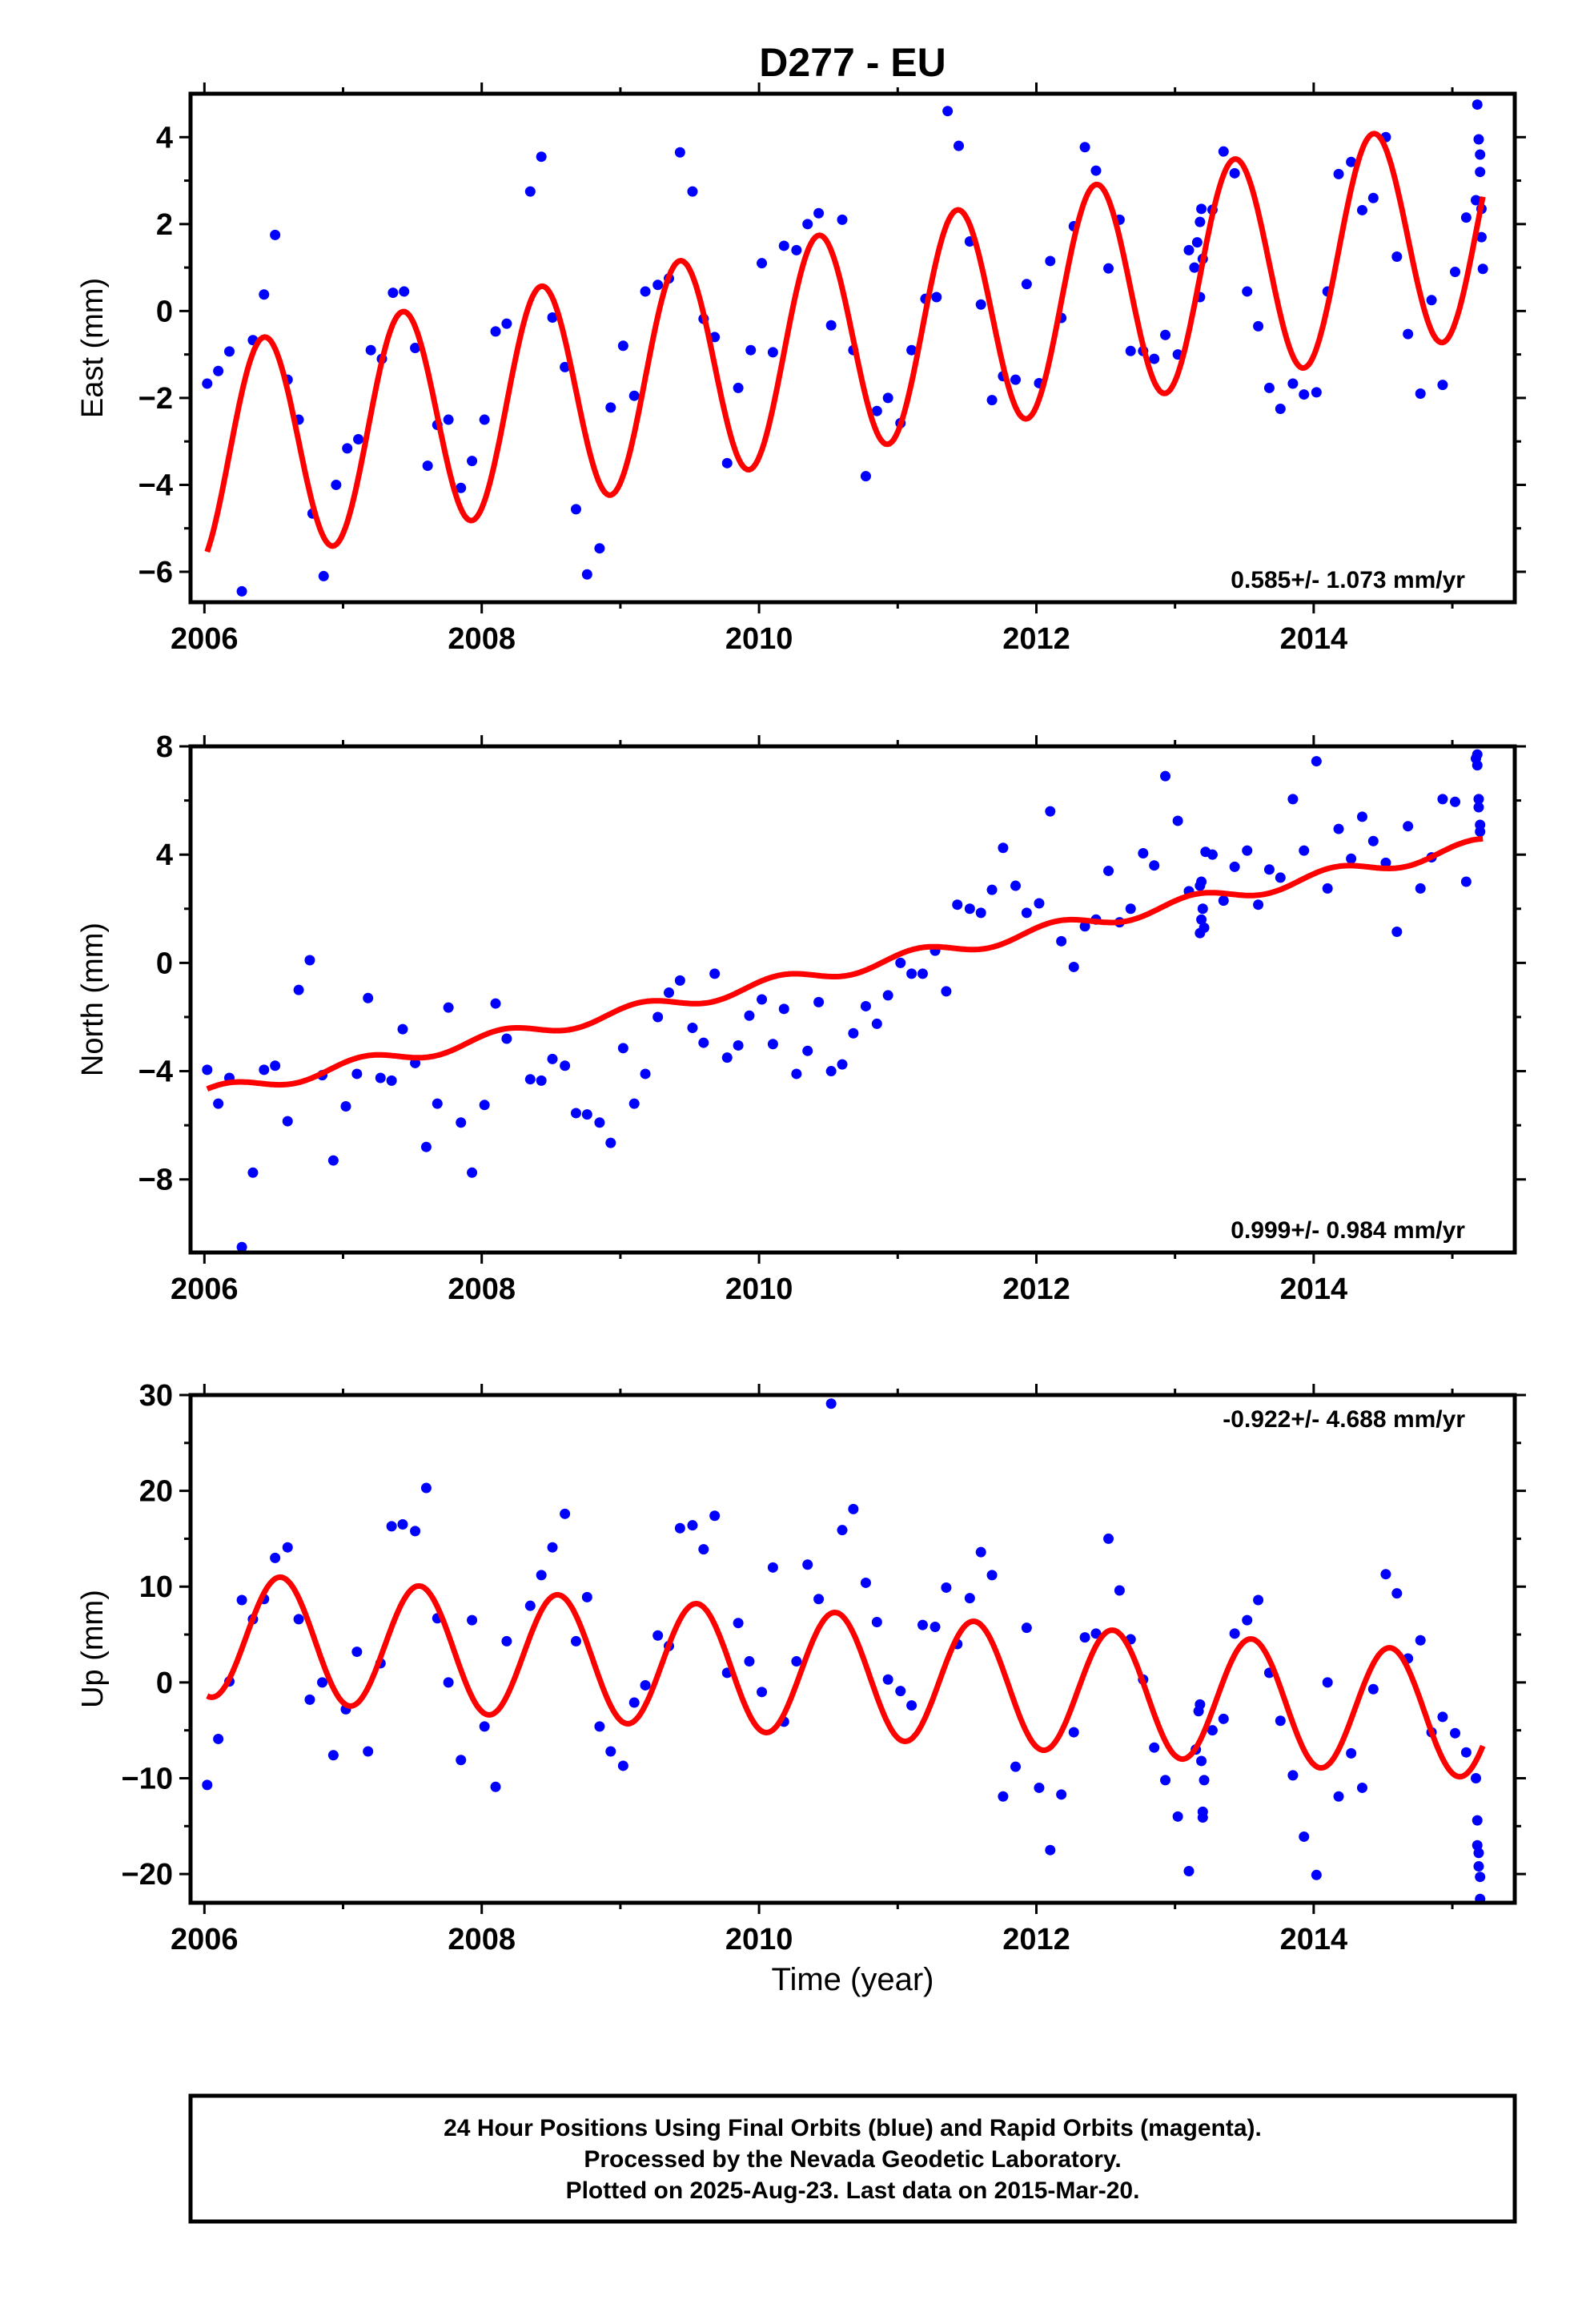 The image size is (1582, 2324). I want to click on up-y-tick-label: 30, so click(156, 1396).